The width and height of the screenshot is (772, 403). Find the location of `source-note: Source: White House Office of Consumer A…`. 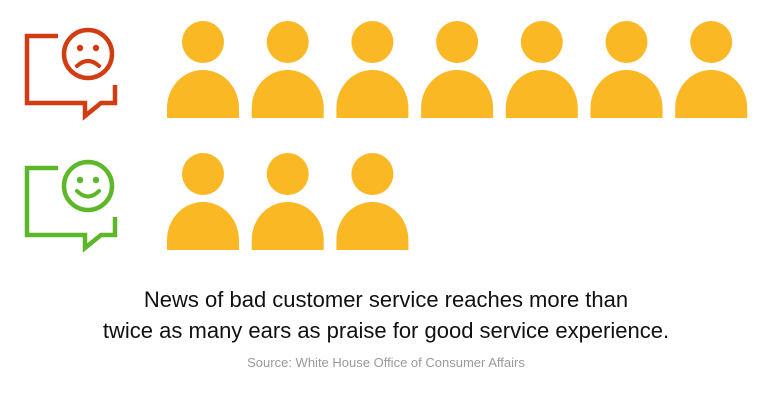

source-note: Source: White House Office of Consumer A… is located at coordinates (386, 362).